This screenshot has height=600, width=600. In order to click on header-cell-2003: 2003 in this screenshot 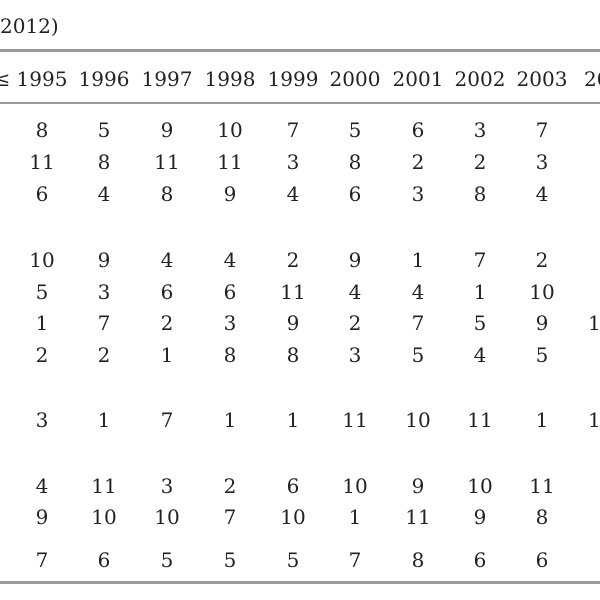, I will do `click(542, 79)`.